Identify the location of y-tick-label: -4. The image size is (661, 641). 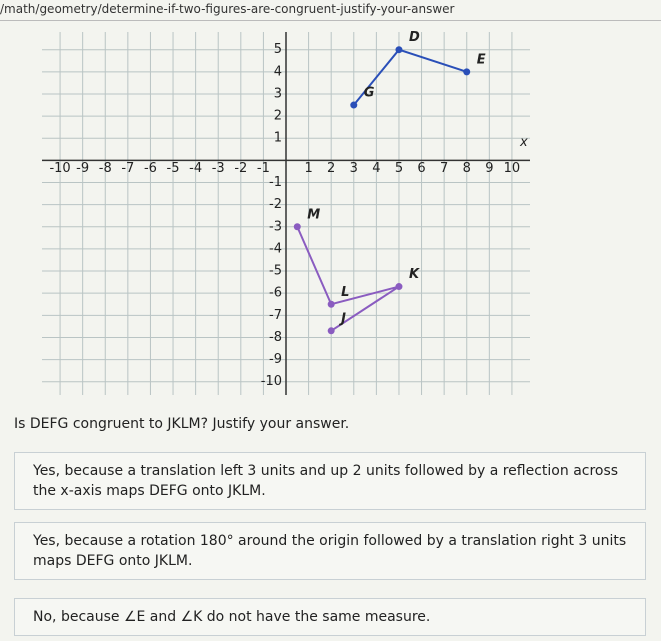
(275, 248).